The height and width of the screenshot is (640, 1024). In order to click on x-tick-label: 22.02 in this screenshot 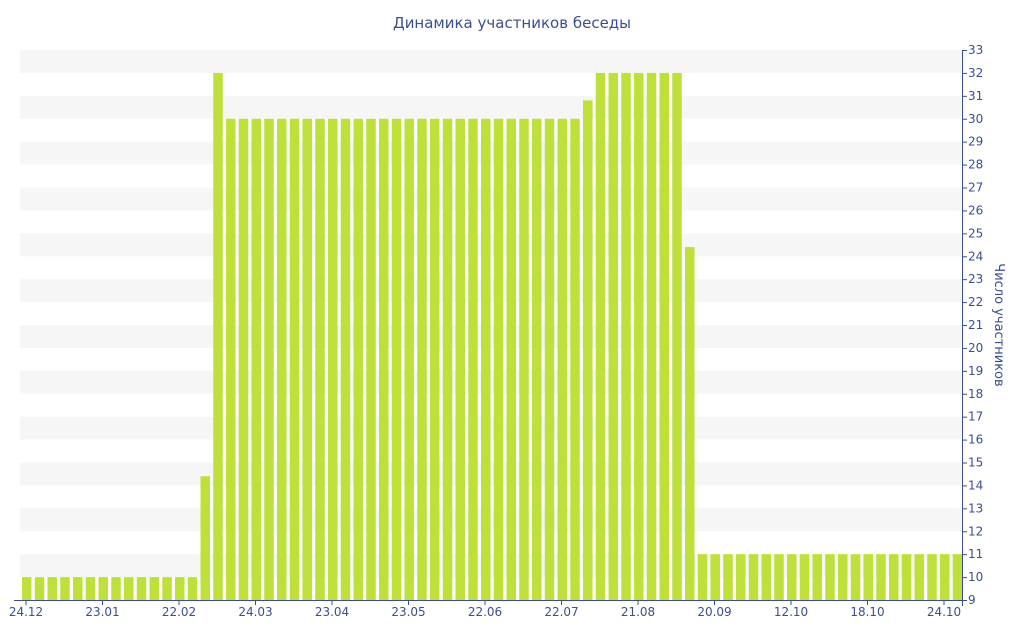, I will do `click(179, 612)`.